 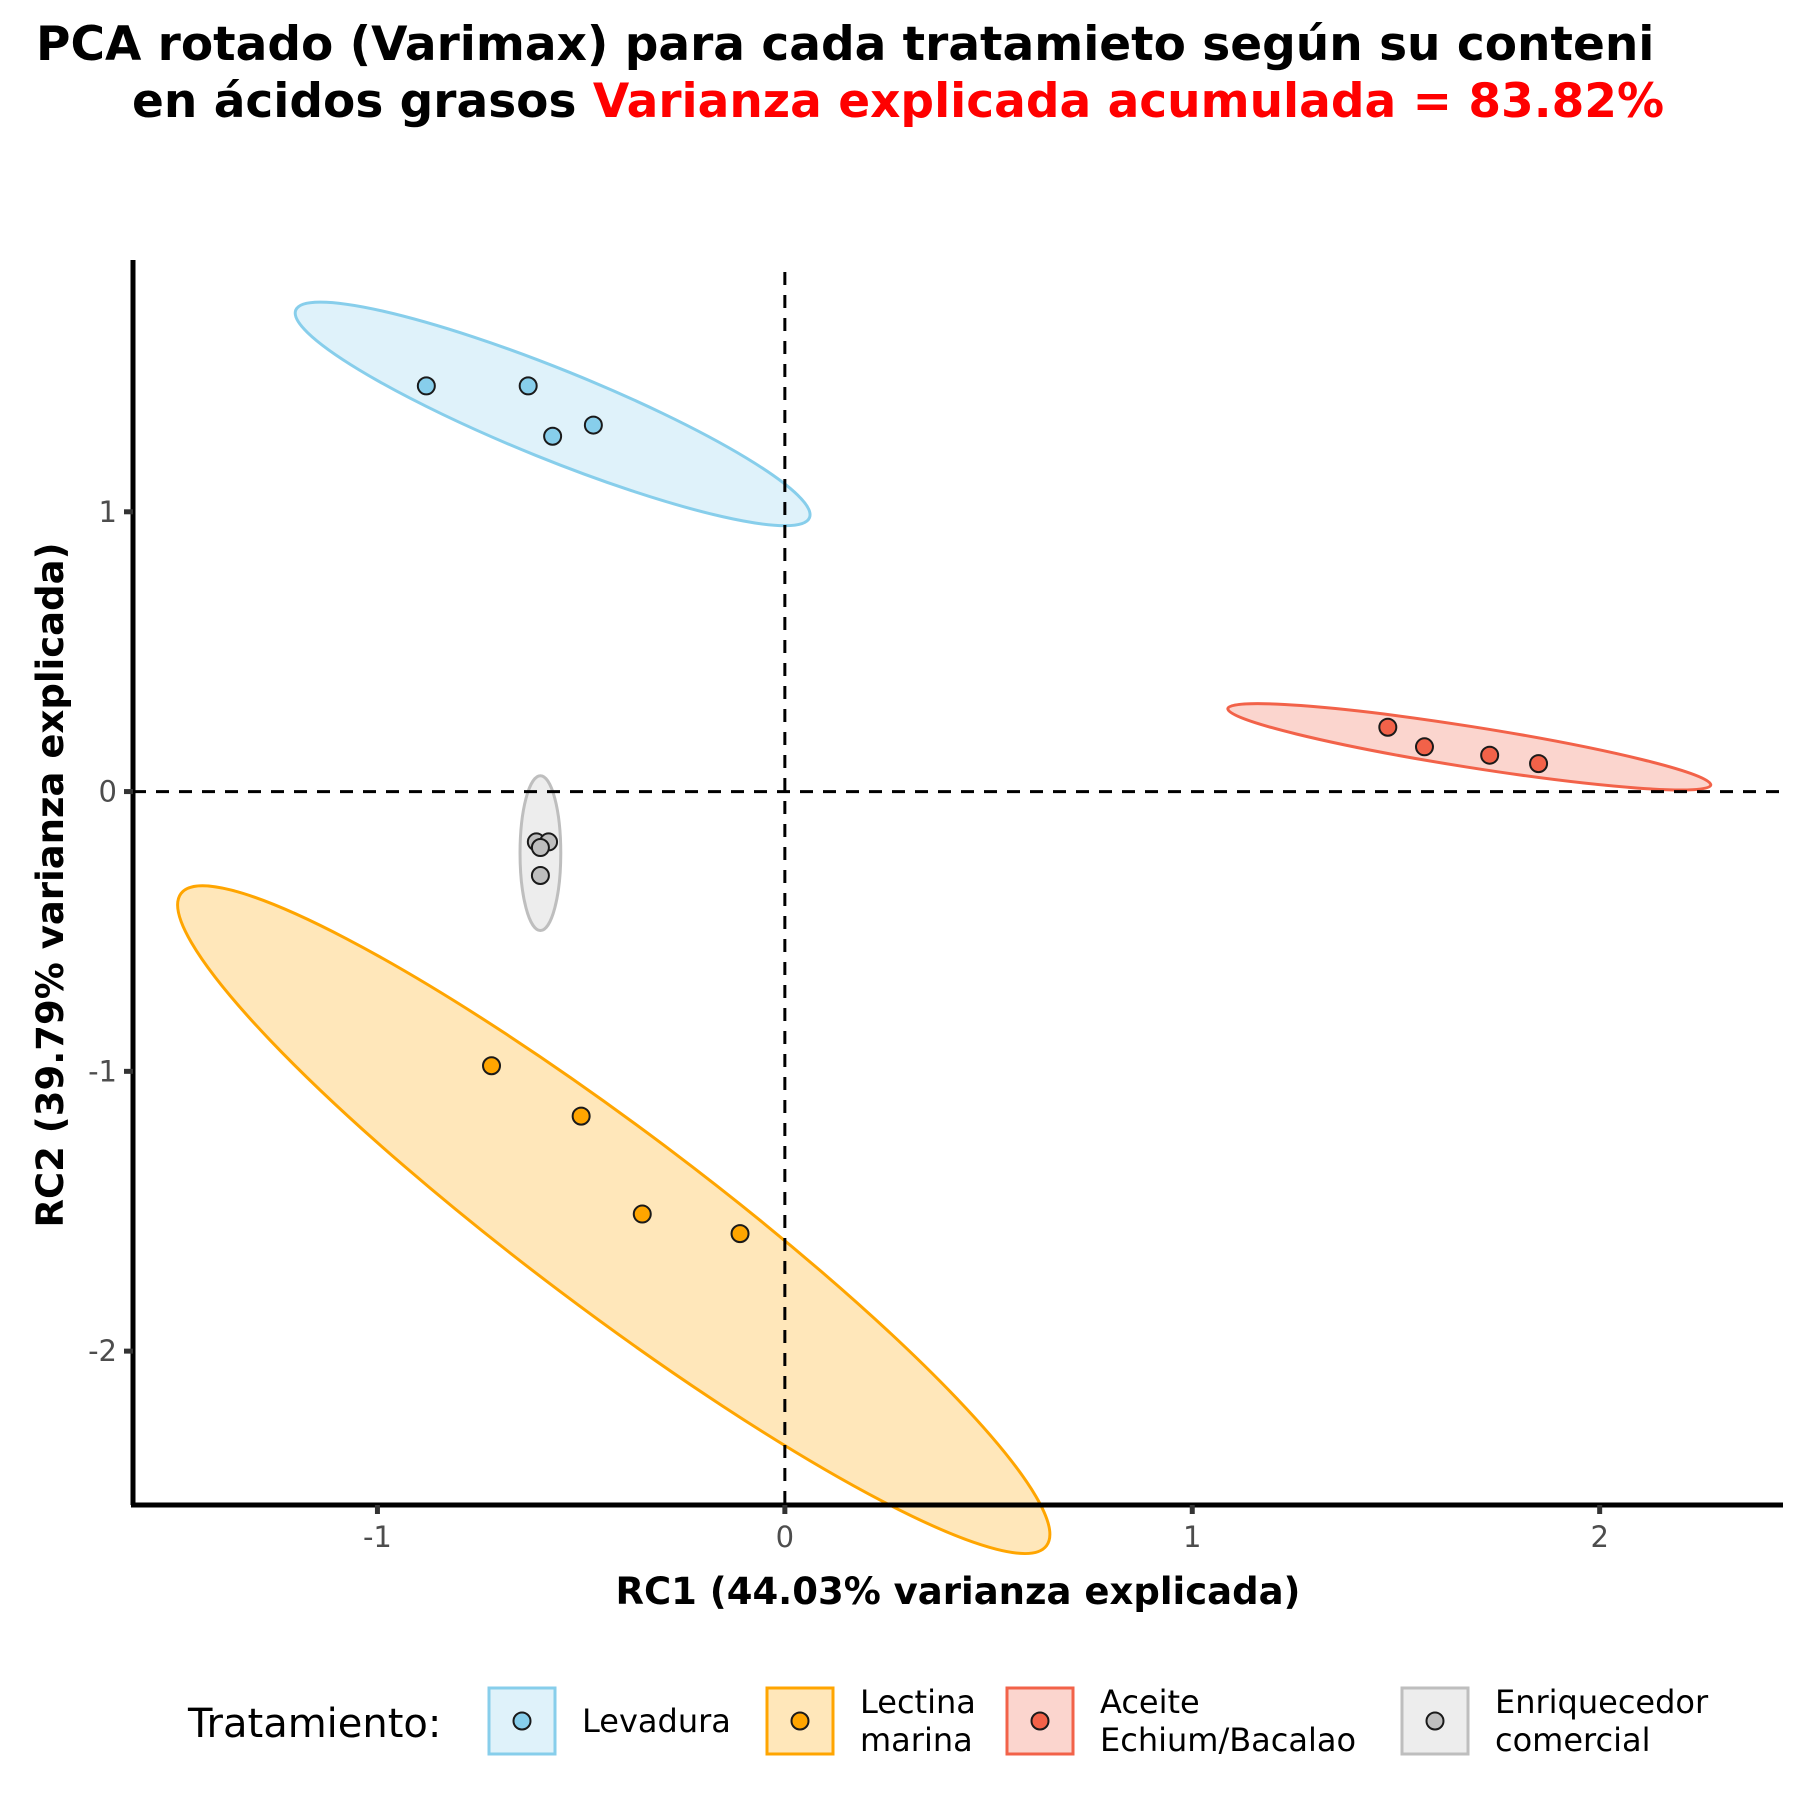 What do you see at coordinates (108, 792) in the screenshot?
I see `y-tick-label-0: 0` at bounding box center [108, 792].